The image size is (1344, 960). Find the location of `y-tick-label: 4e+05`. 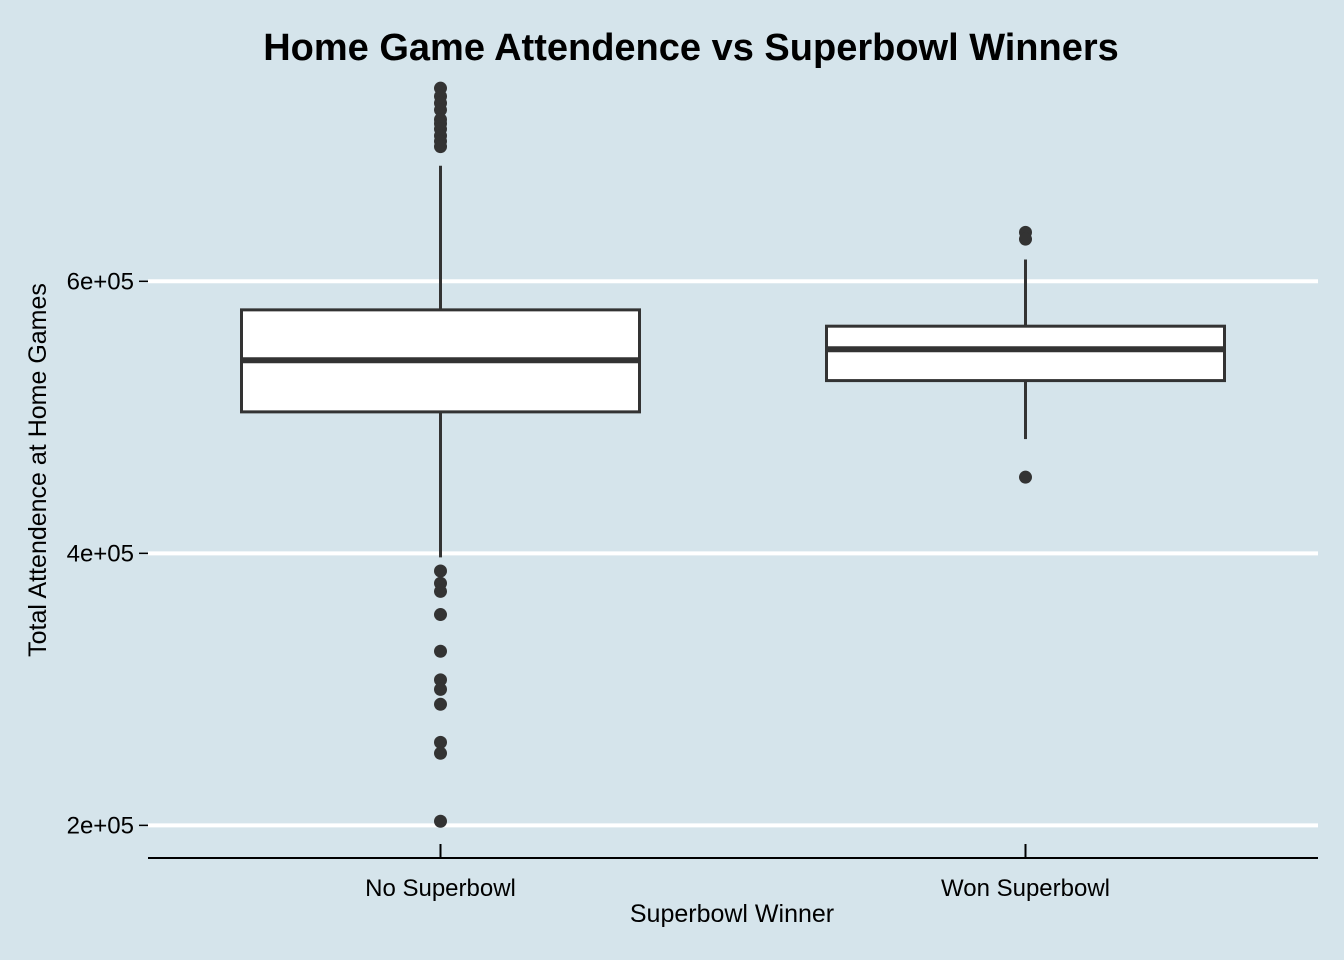

y-tick-label: 4e+05 is located at coordinates (100, 553).